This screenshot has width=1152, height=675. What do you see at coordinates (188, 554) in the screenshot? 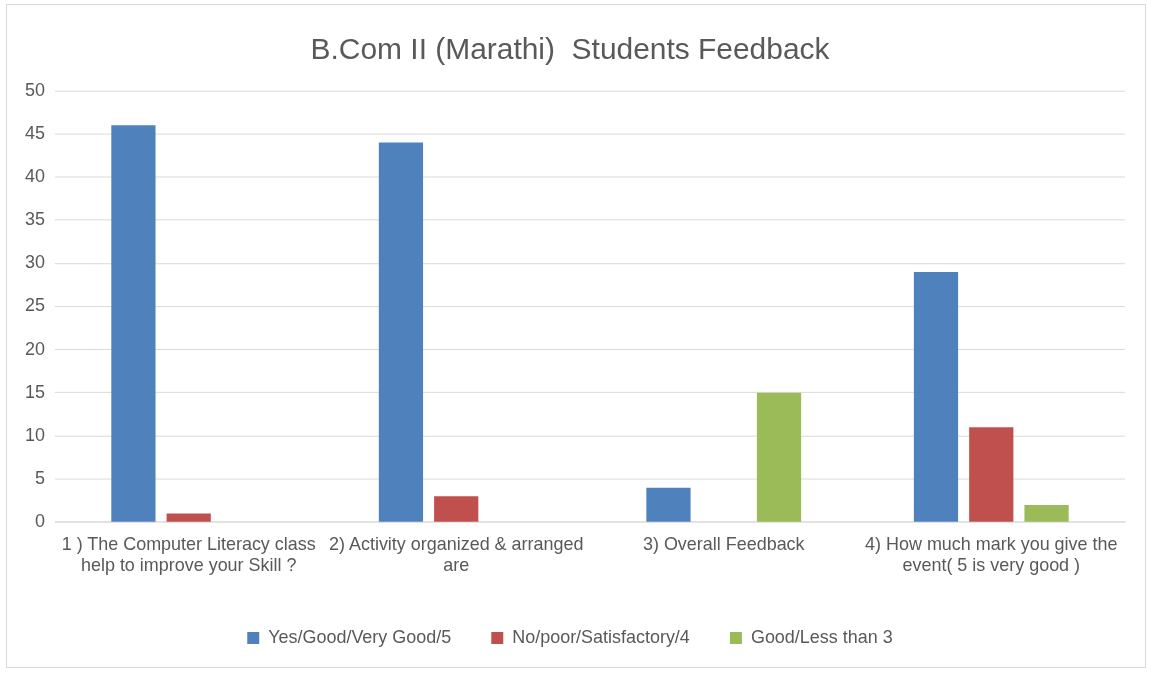
I see `x-tick-label: 1 ) The Computer Literacy class help to improve your Skill ?` at bounding box center [188, 554].